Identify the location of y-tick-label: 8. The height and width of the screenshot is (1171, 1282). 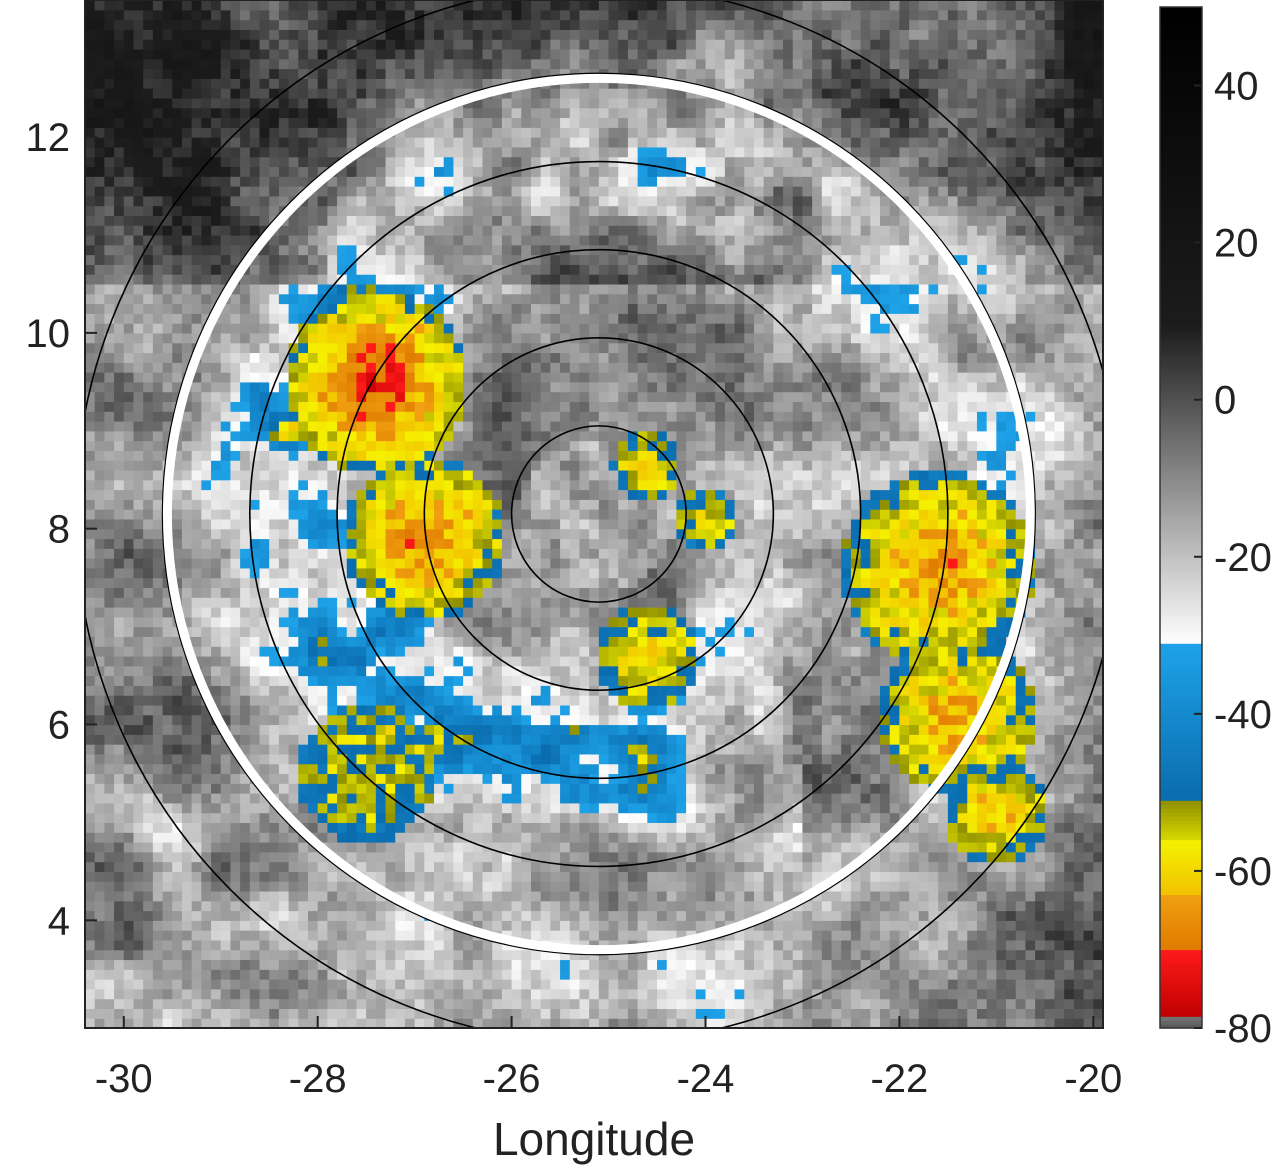
(59, 530).